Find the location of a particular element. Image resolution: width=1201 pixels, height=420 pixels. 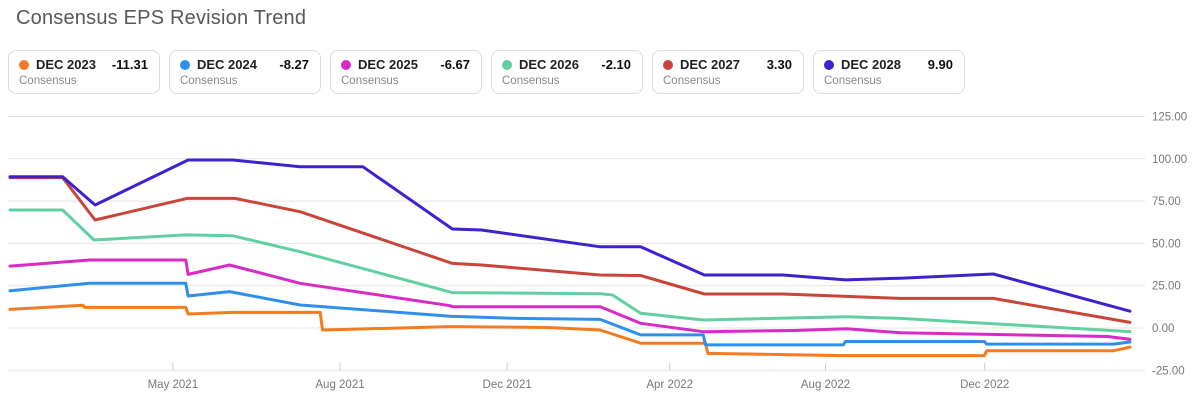

series-value: -11.31 is located at coordinates (129, 64).